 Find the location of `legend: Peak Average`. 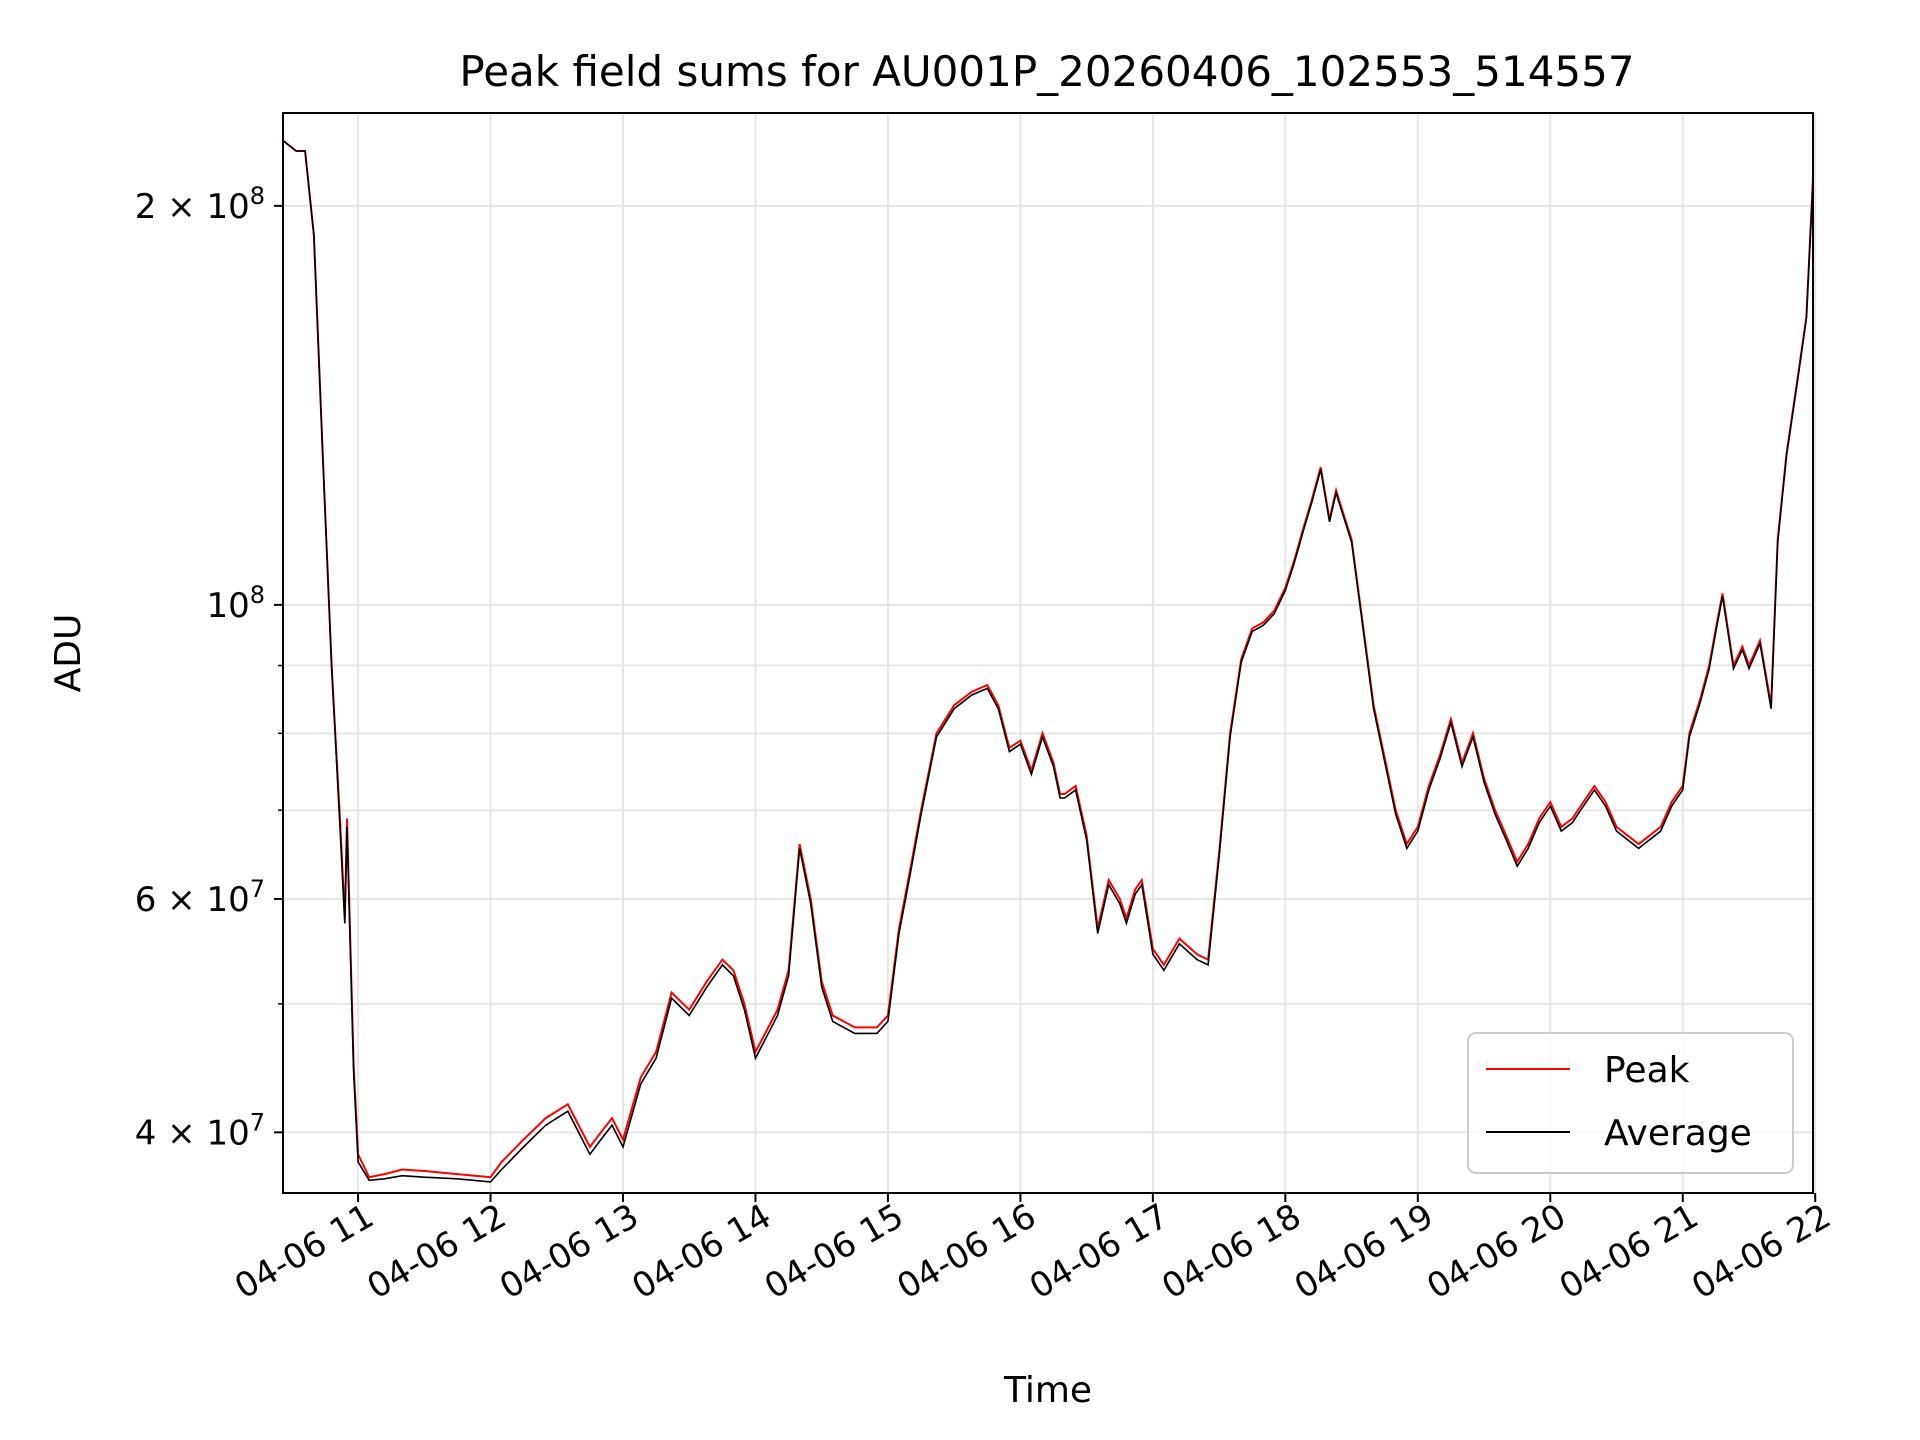

legend: Peak Average is located at coordinates (1630, 1103).